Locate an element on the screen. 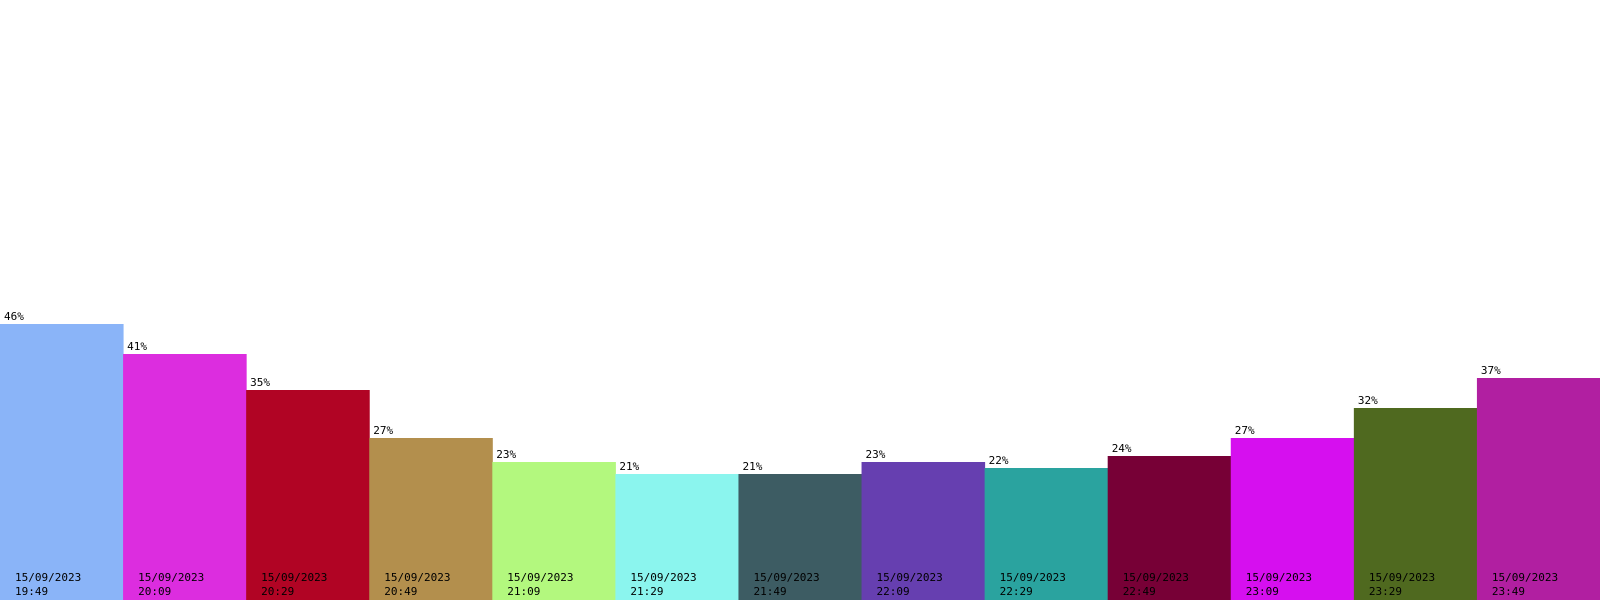 The image size is (1600, 600). bar-value-label-1: 41% is located at coordinates (137, 346).